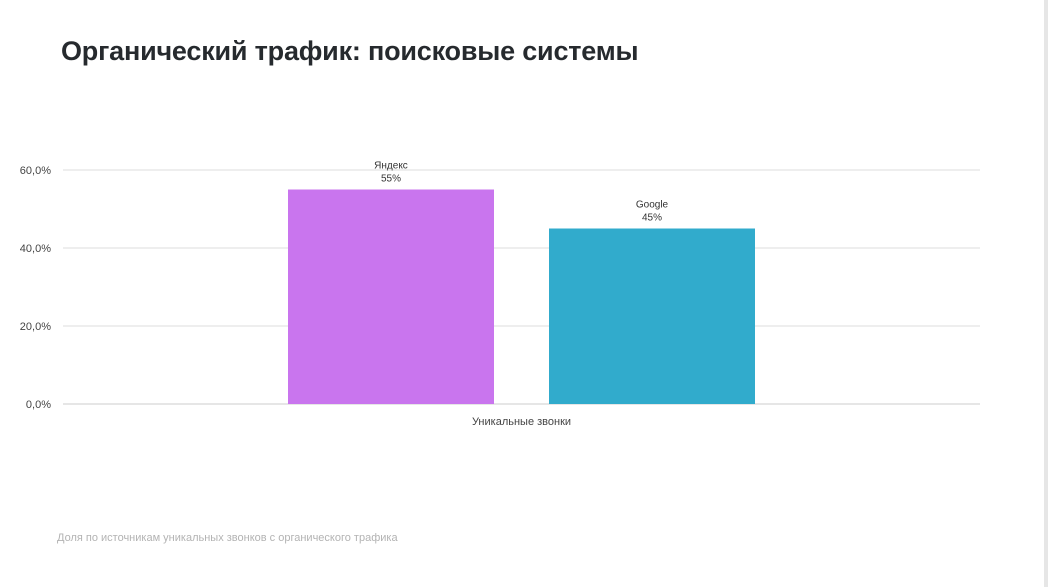 This screenshot has height=587, width=1048. I want to click on y-tick-label: 0,0%, so click(38, 405).